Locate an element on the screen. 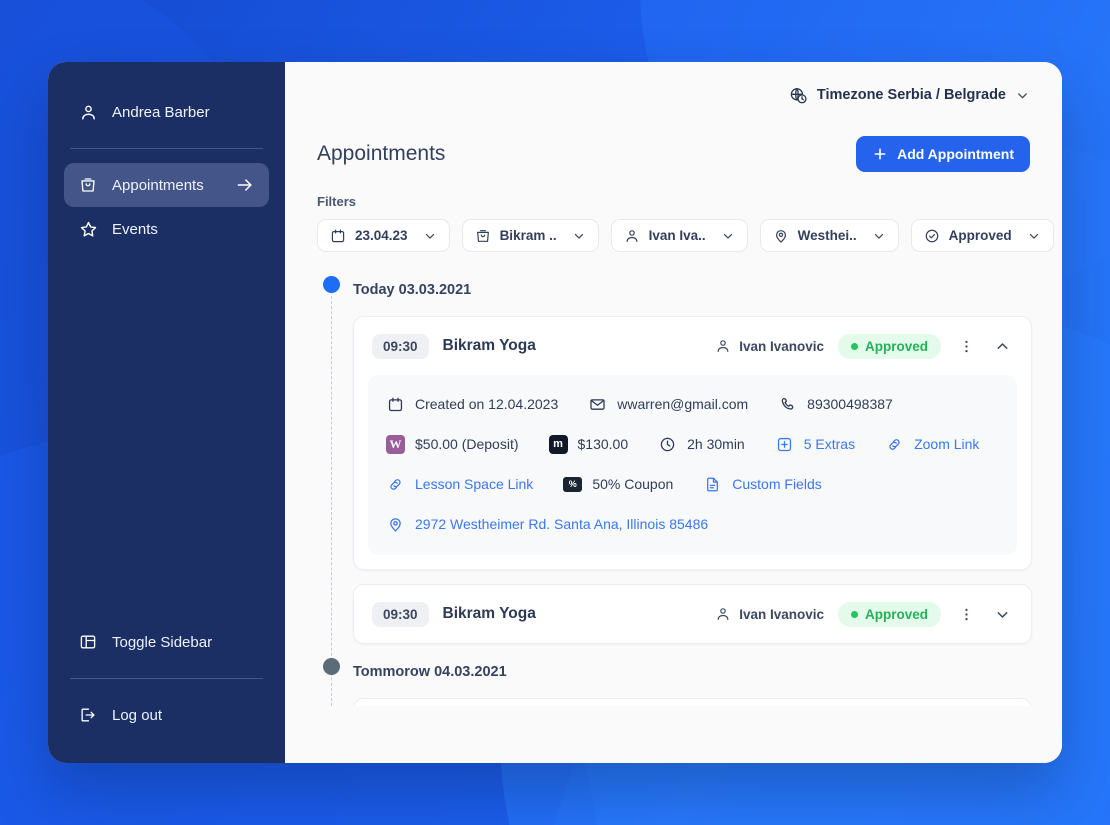 The image size is (1110, 825). detail-text: 2h 30min is located at coordinates (716, 444).